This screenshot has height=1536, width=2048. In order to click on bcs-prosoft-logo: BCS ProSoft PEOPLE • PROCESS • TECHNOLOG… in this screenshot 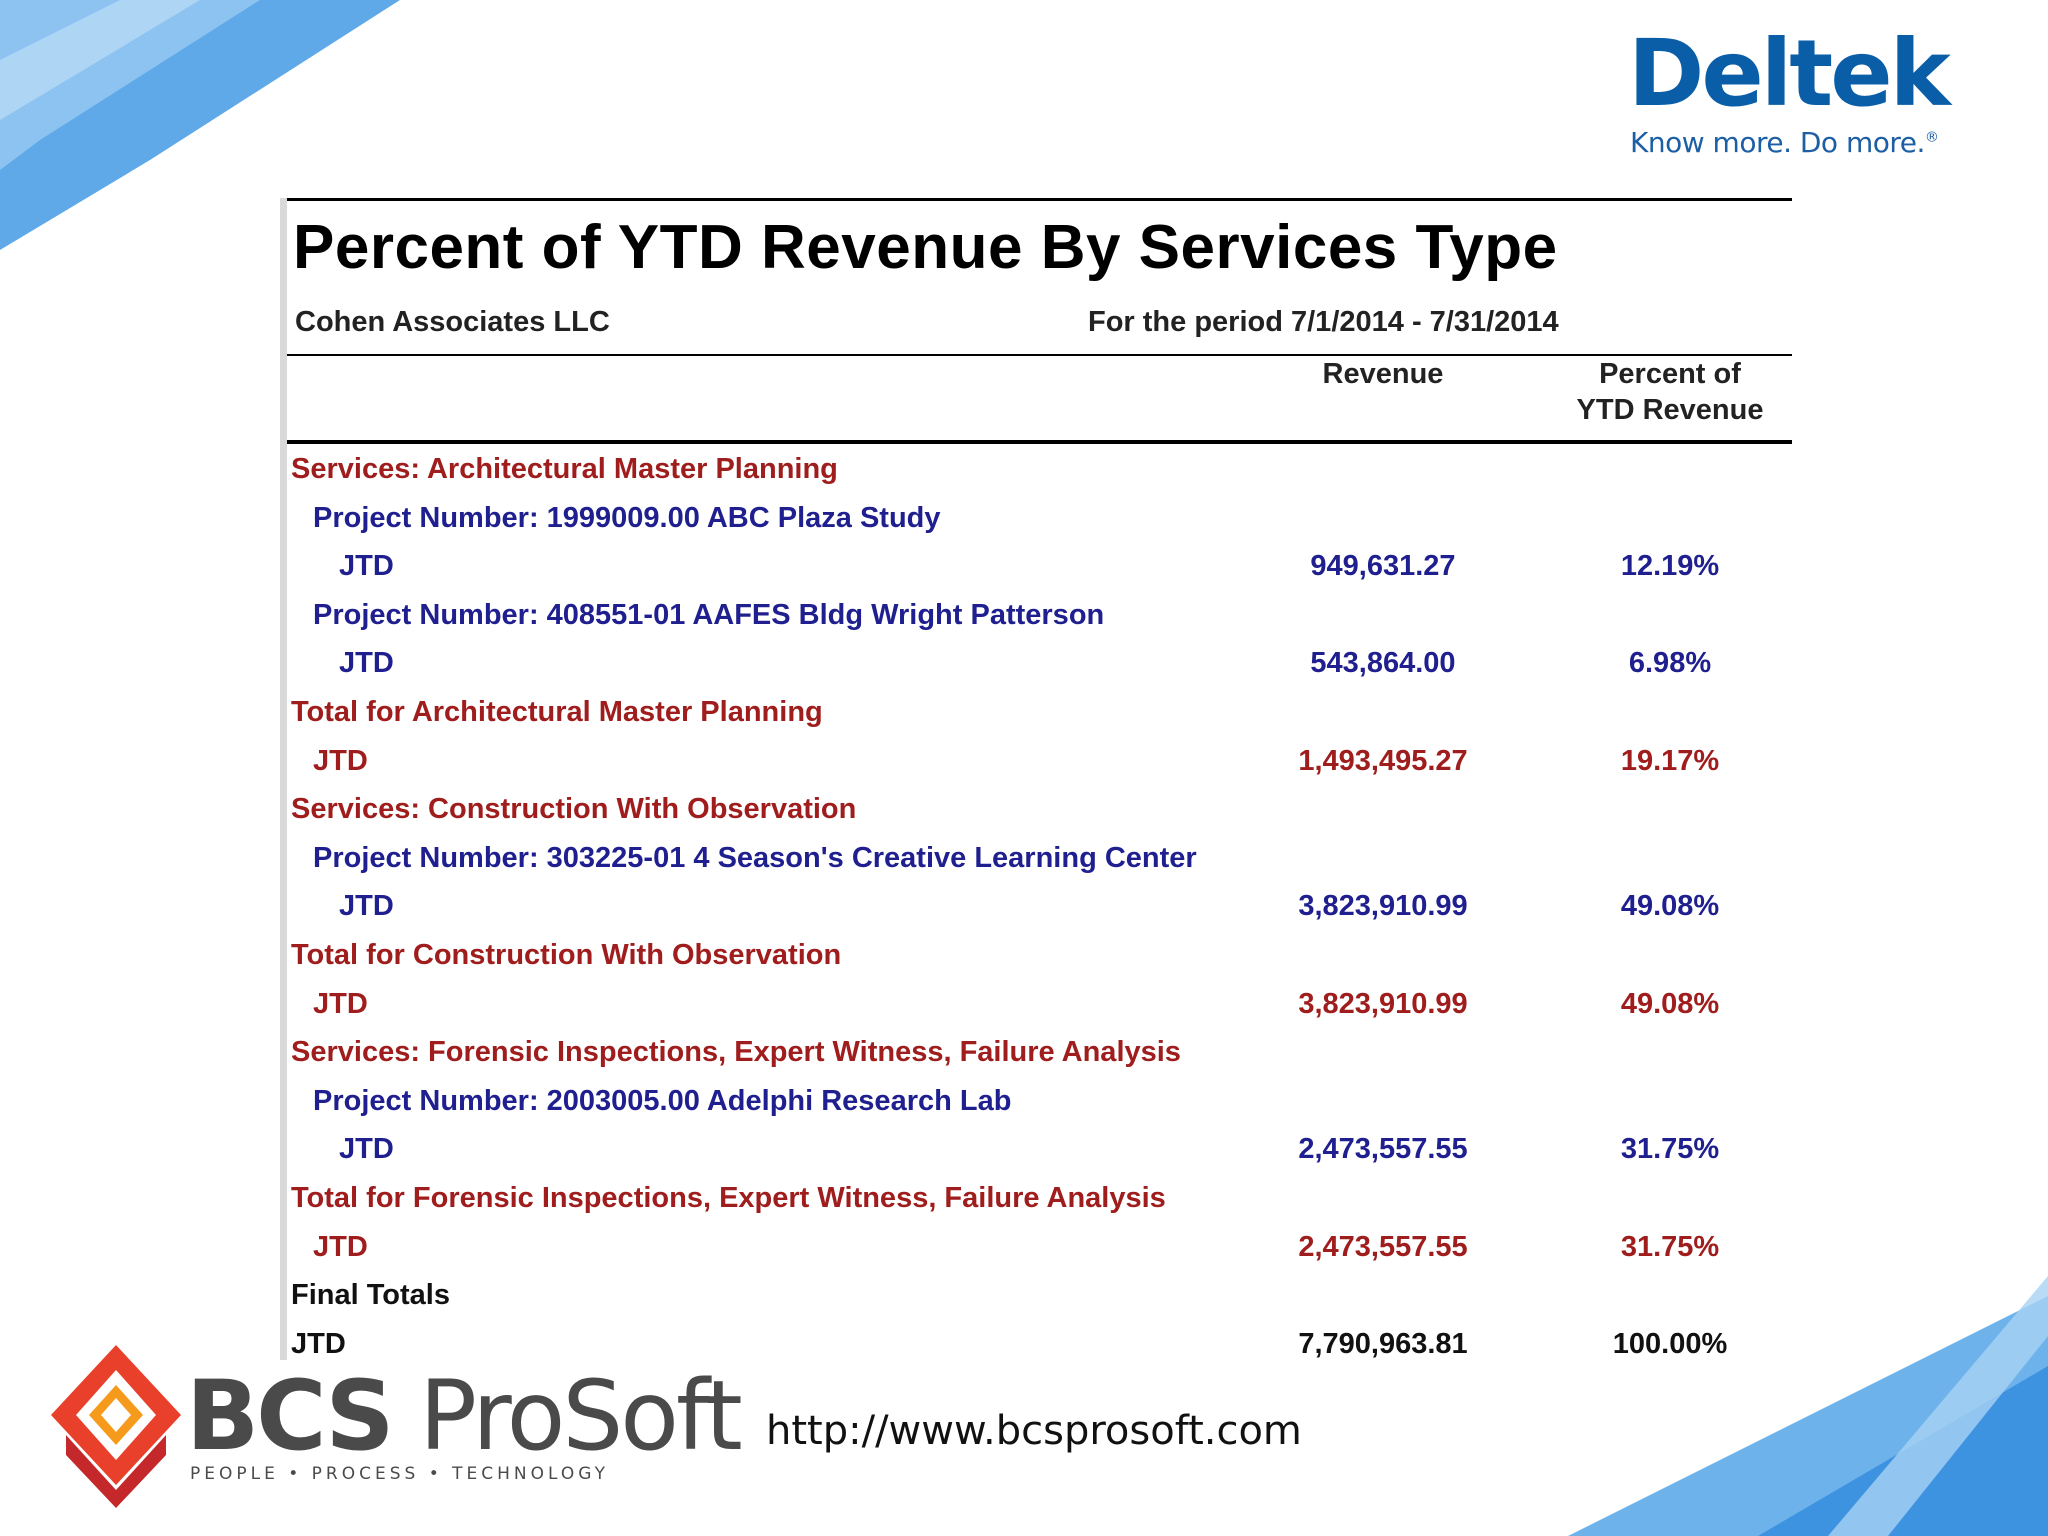, I will do `click(394, 1425)`.